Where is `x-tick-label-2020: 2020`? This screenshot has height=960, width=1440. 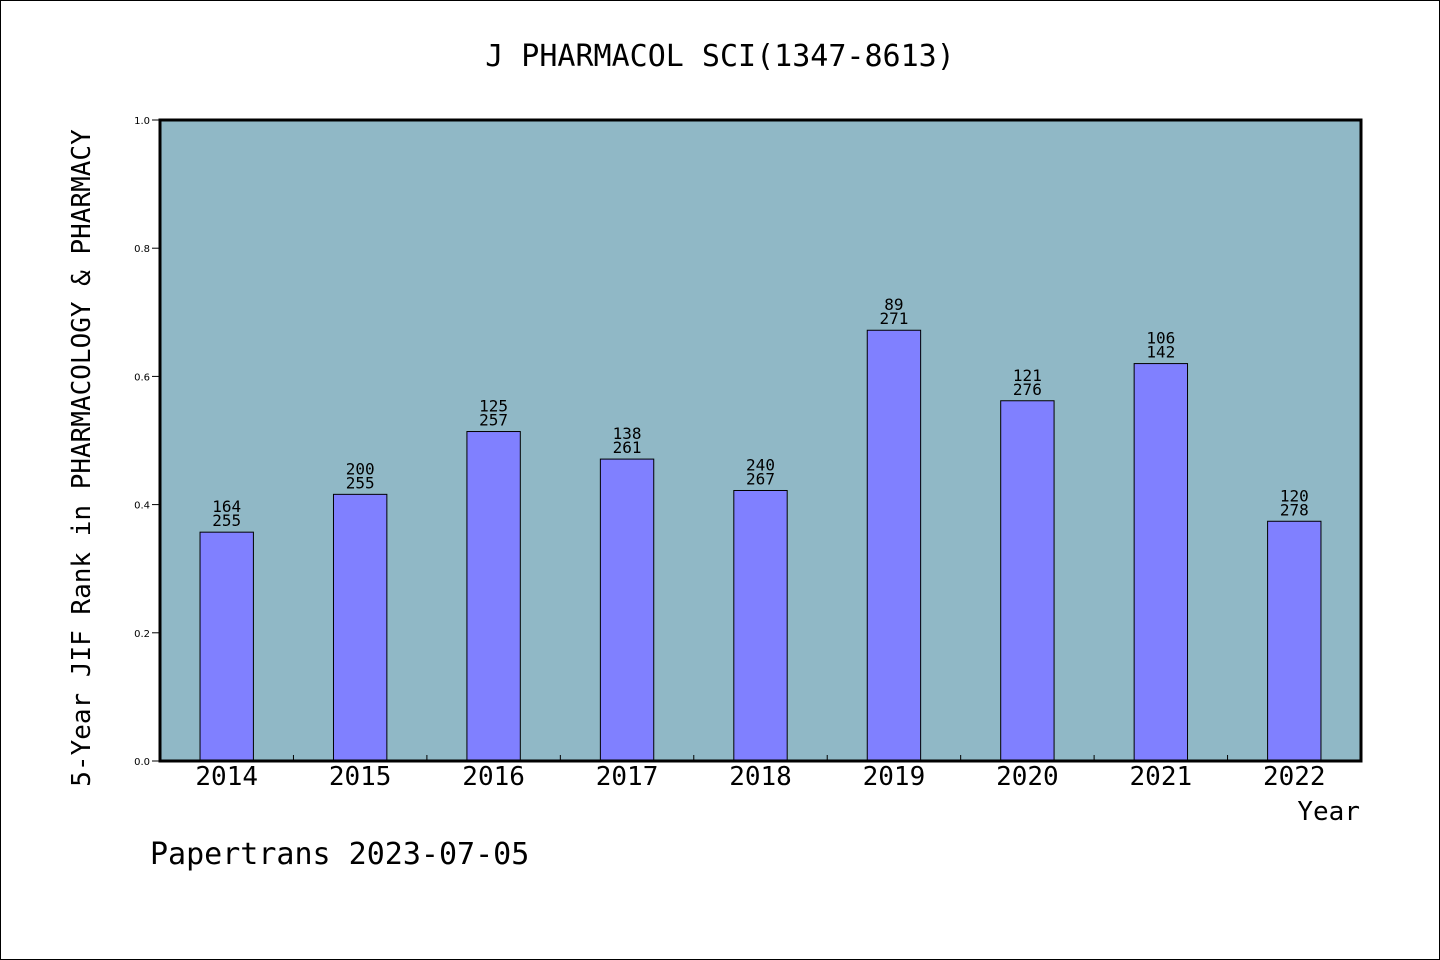 x-tick-label-2020: 2020 is located at coordinates (1027, 777).